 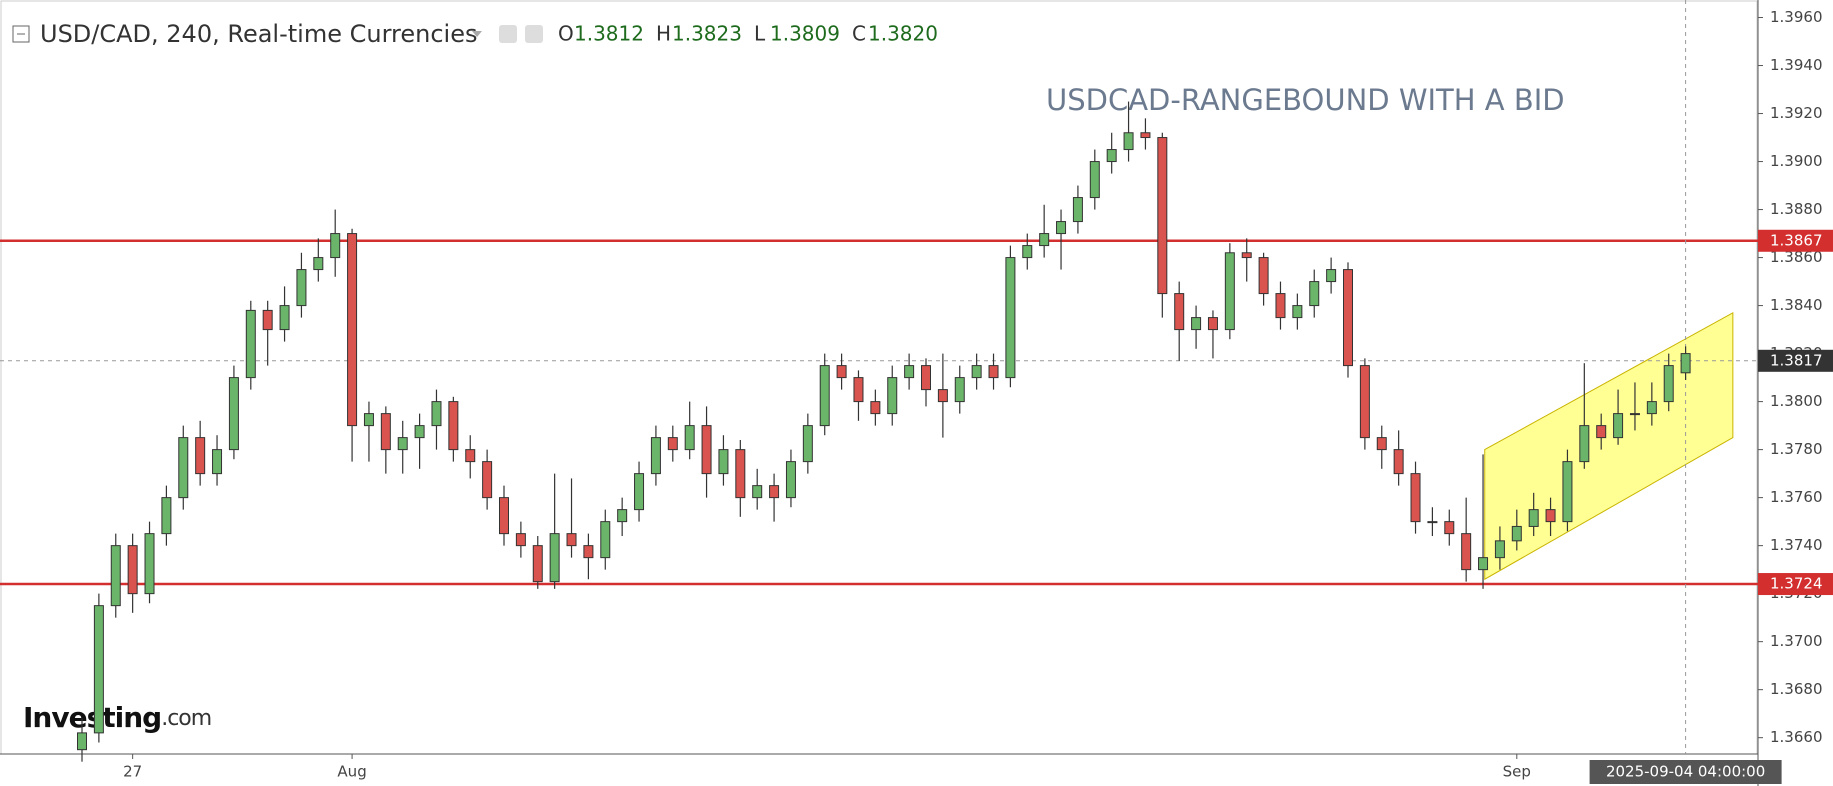 I want to click on annotation: USDCAD-RANGEBOUND WITH A BID, so click(x=1305, y=100).